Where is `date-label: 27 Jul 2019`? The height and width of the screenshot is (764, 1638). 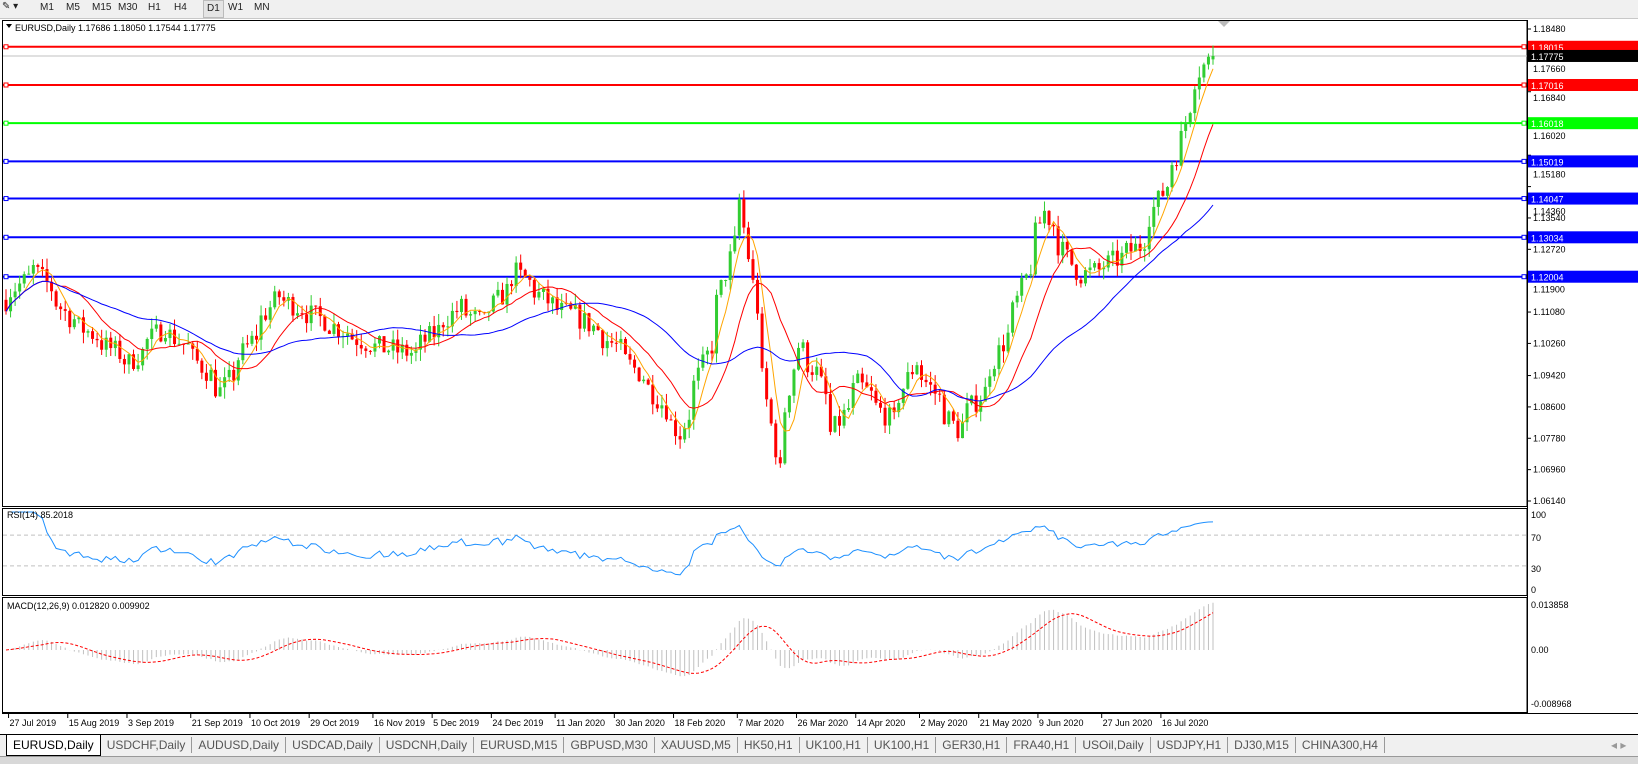 date-label: 27 Jul 2019 is located at coordinates (33, 723).